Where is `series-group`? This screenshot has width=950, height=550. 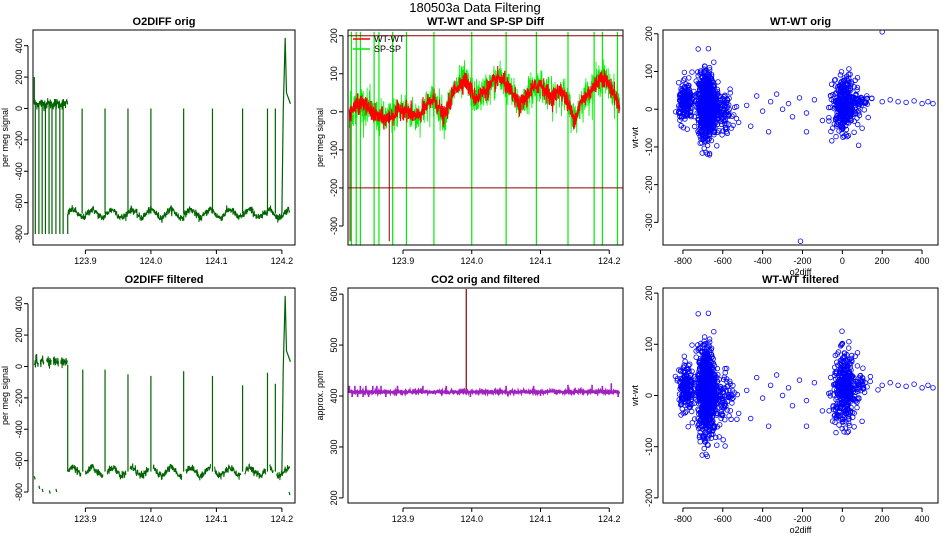 series-group is located at coordinates (162, 395).